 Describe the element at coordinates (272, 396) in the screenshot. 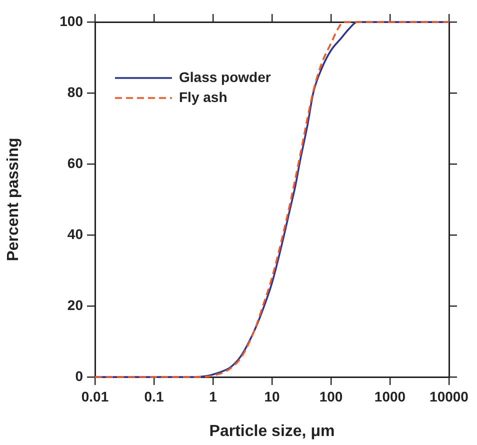

I see `x-tick-label: 10` at that location.